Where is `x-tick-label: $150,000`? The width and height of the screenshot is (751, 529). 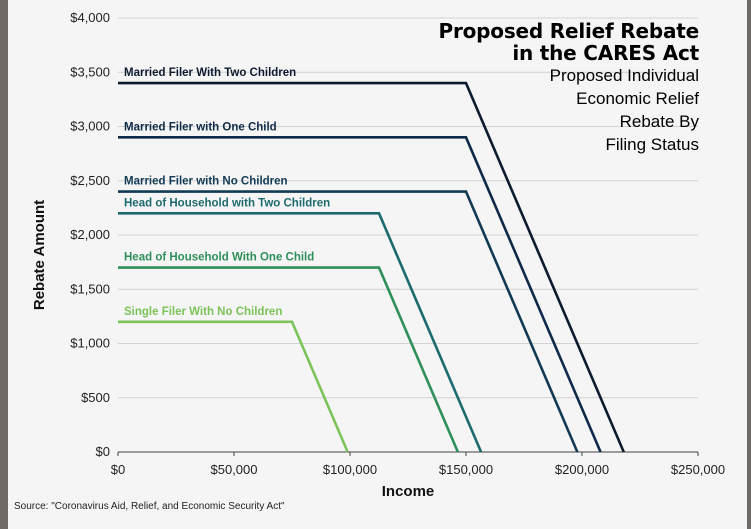 x-tick-label: $150,000 is located at coordinates (466, 469).